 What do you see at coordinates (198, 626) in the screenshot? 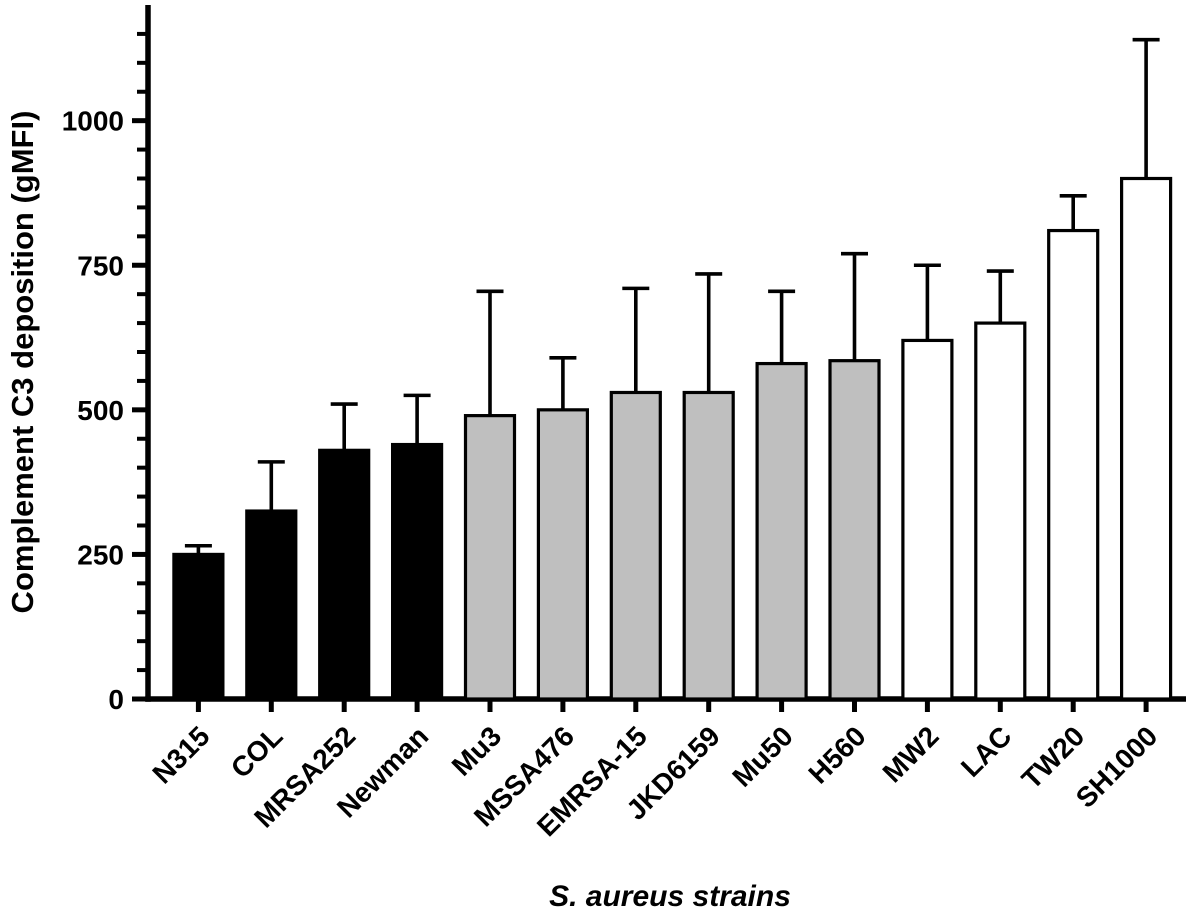
I see `bar-n315` at bounding box center [198, 626].